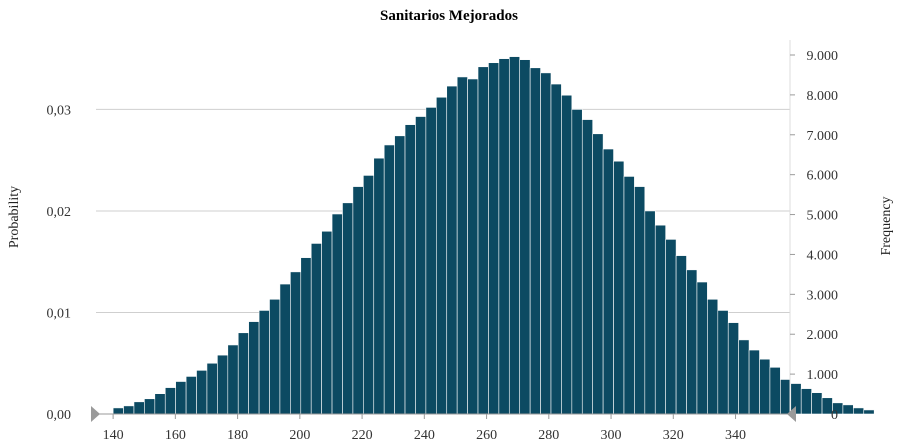 This screenshot has width=898, height=445. What do you see at coordinates (59, 415) in the screenshot?
I see `y-tick-label: 0,00` at bounding box center [59, 415].